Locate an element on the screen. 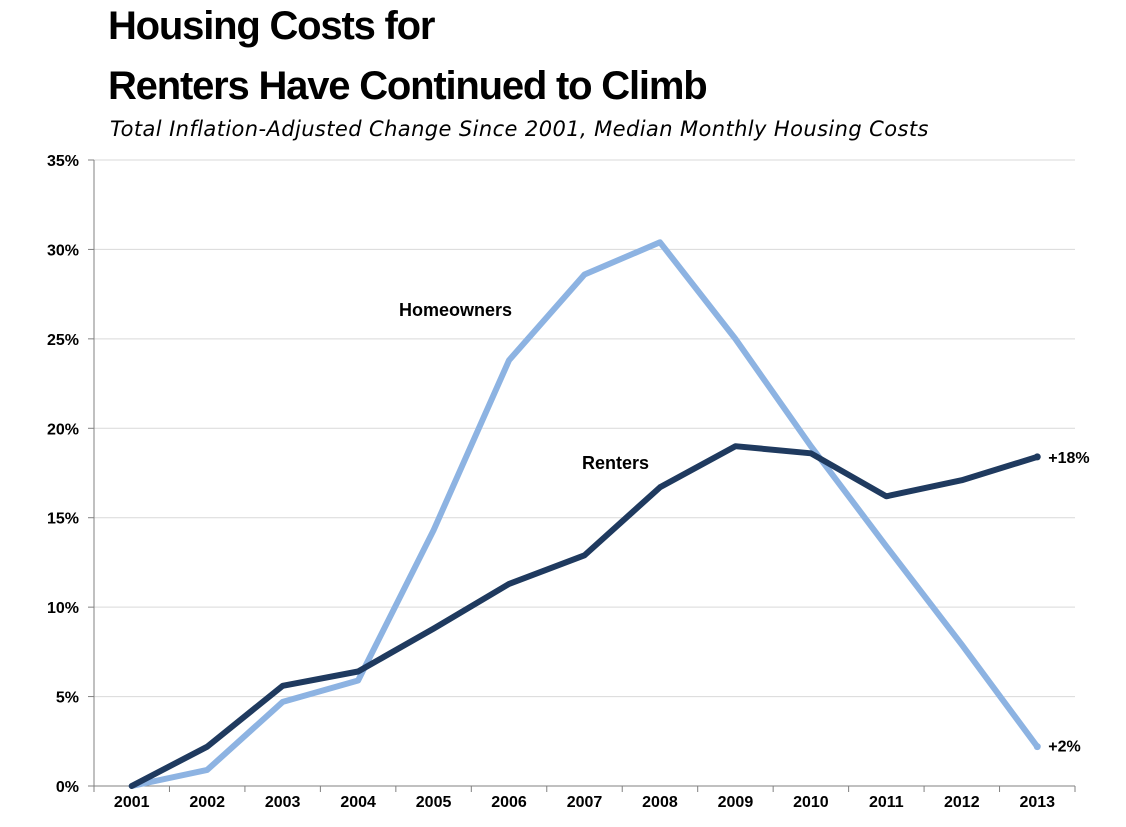 This screenshot has width=1126, height=827. end-label-renters: +18% is located at coordinates (1068, 458).